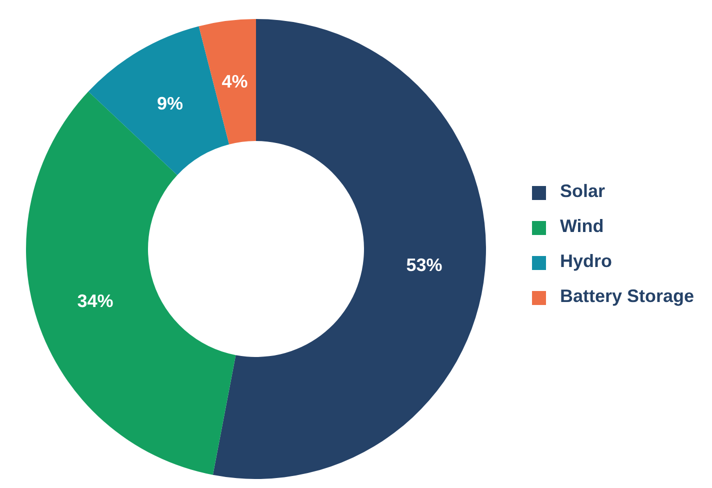 This screenshot has width=712, height=488. I want to click on data-label: 4%, so click(235, 81).